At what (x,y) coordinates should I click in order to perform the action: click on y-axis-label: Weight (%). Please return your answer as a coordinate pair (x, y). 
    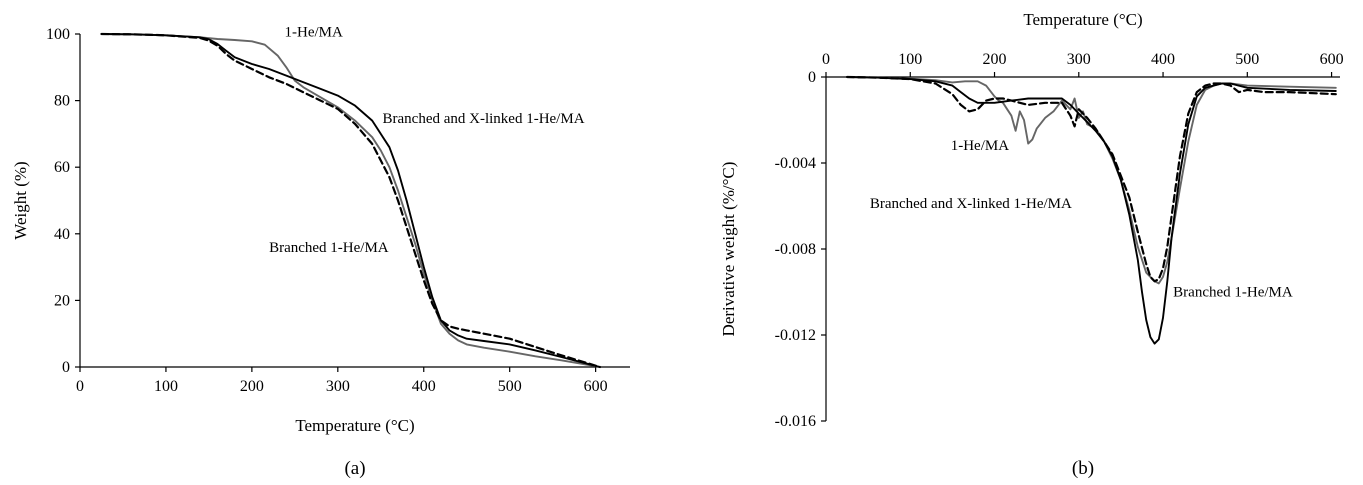
    Looking at the image, I should click on (20, 200).